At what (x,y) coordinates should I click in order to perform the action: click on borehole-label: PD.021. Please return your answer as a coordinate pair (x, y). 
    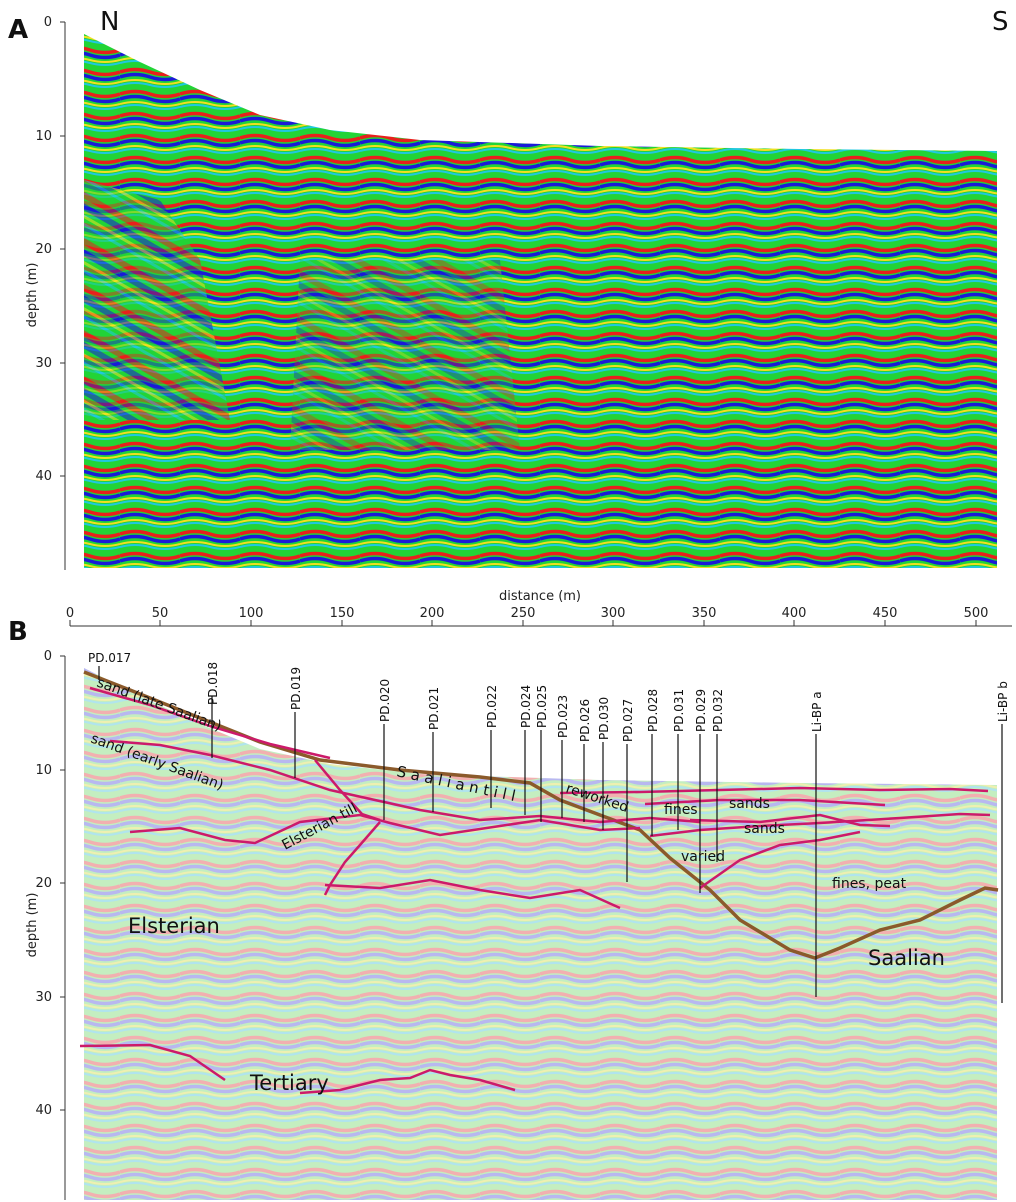
    Looking at the image, I should click on (434, 708).